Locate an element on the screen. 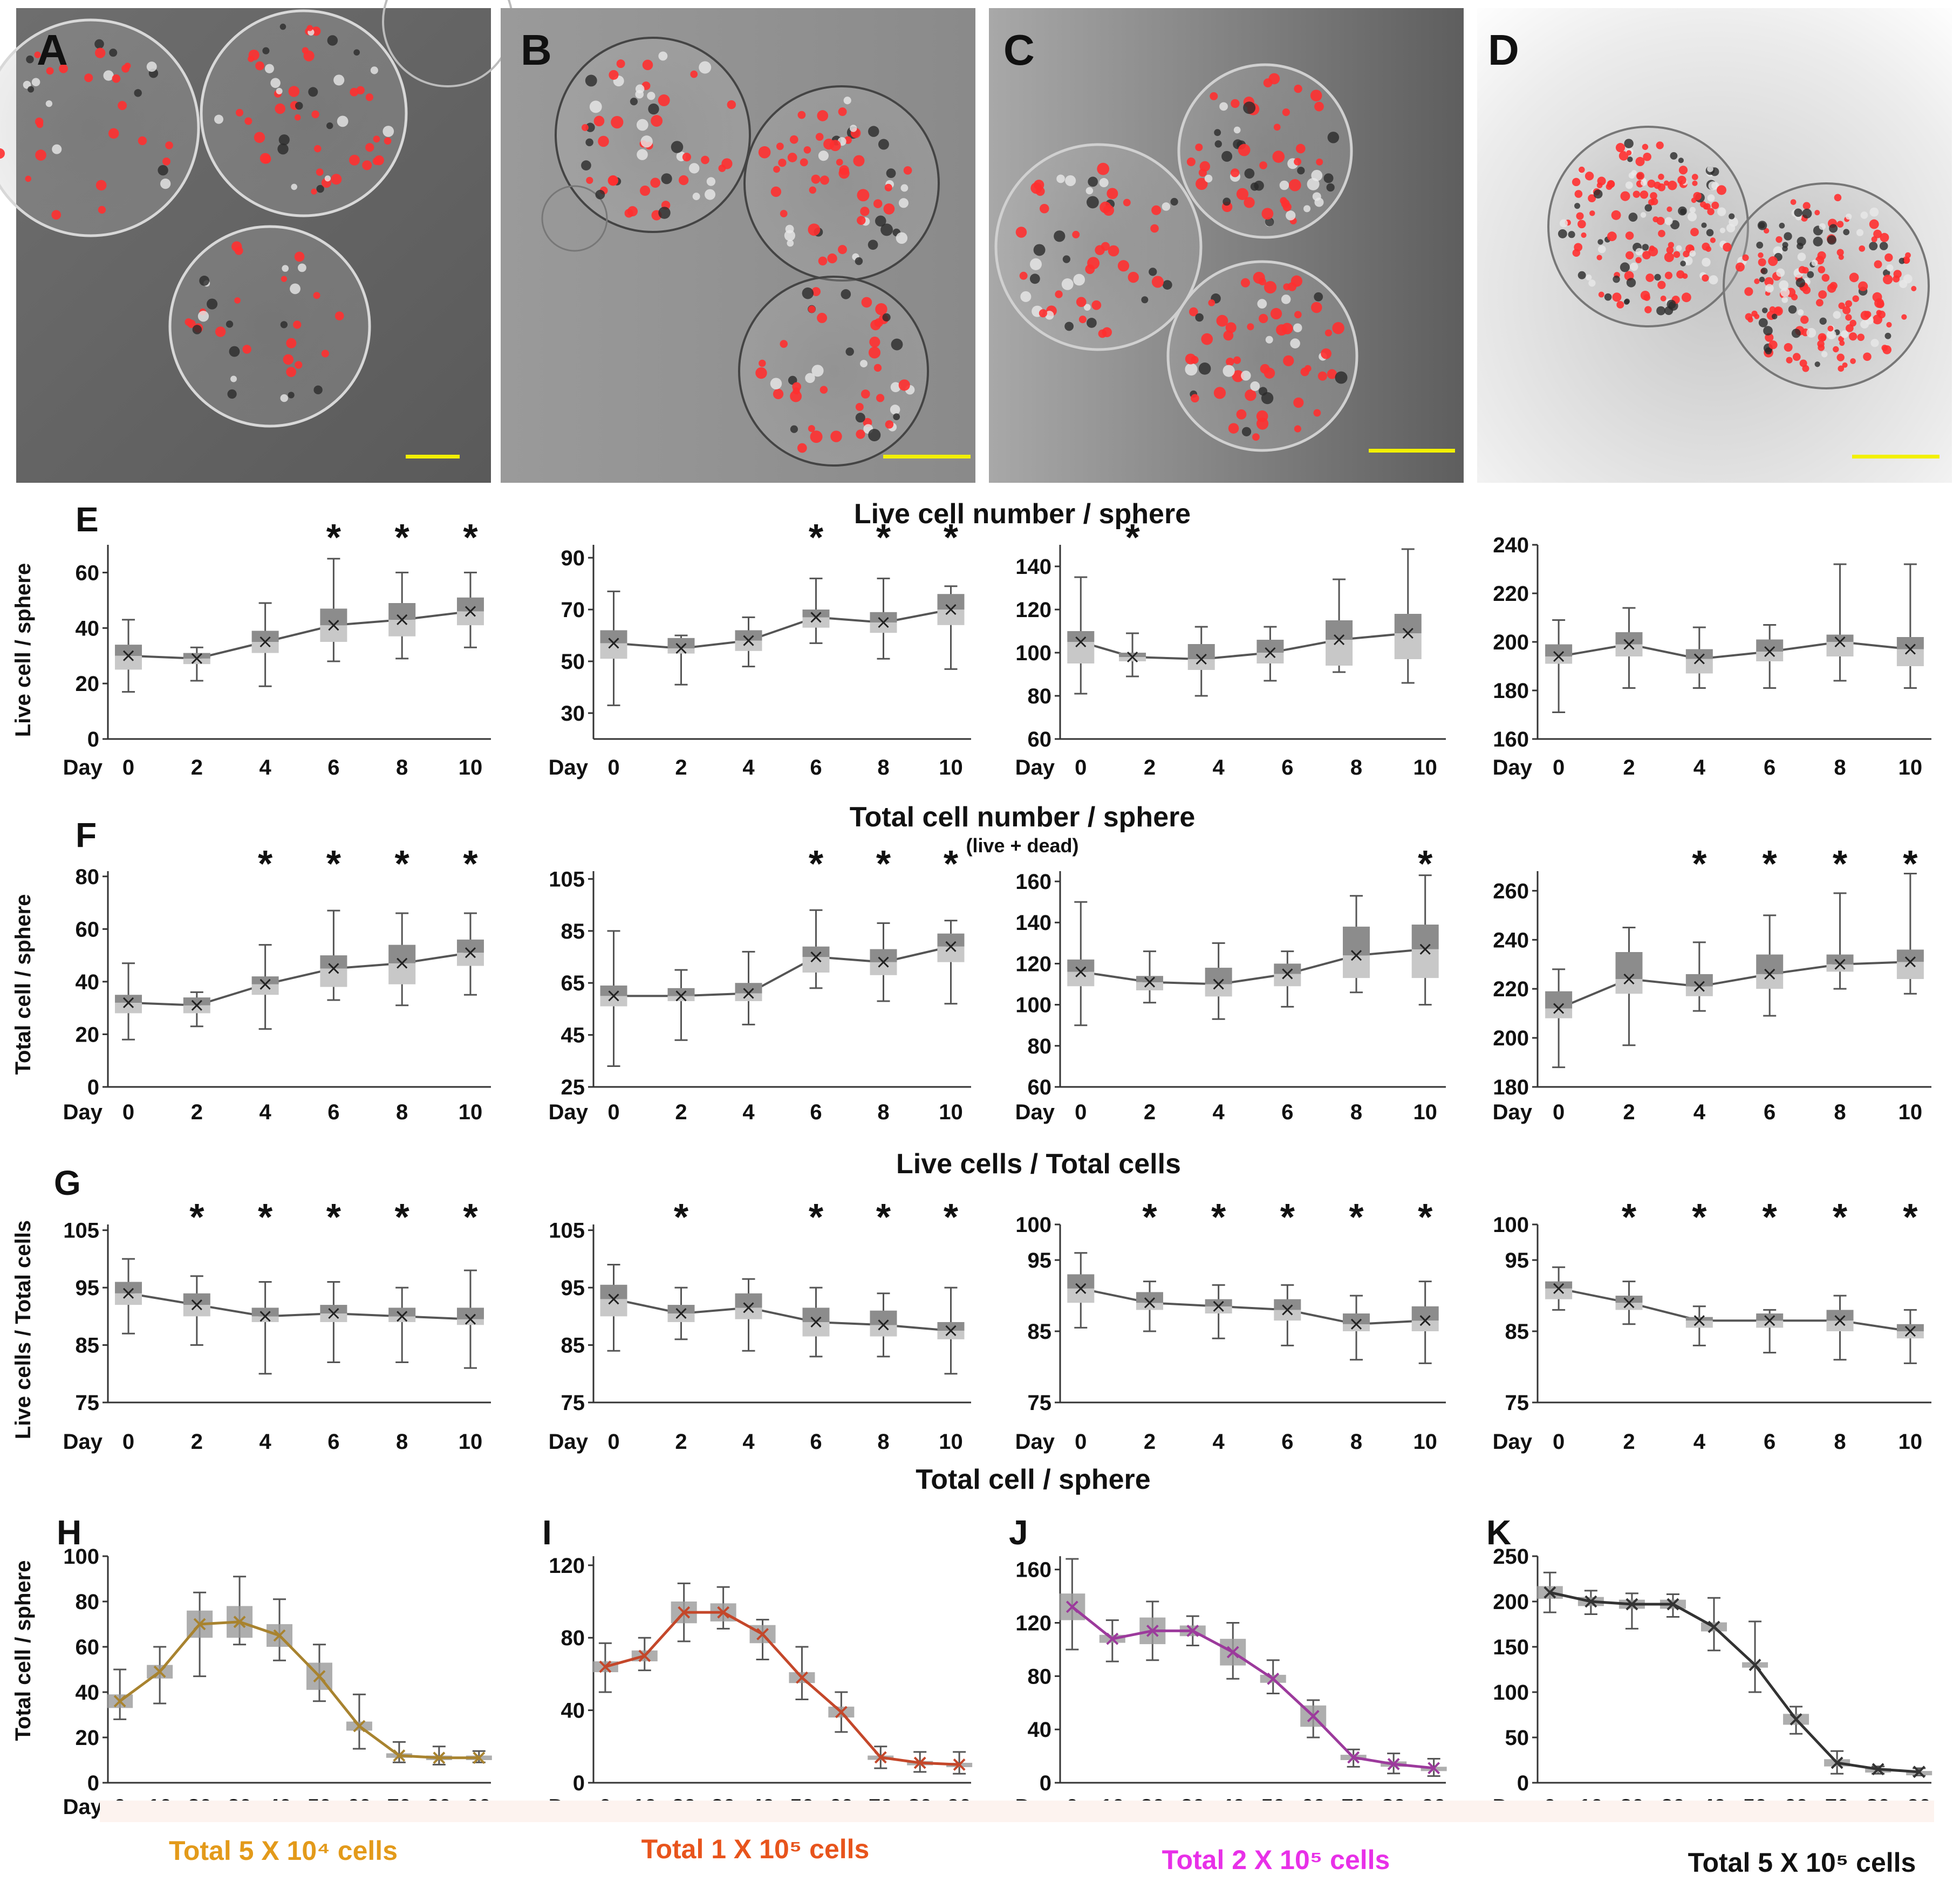 This screenshot has width=1960, height=1882. y-tick-label: 40 is located at coordinates (88, 982).